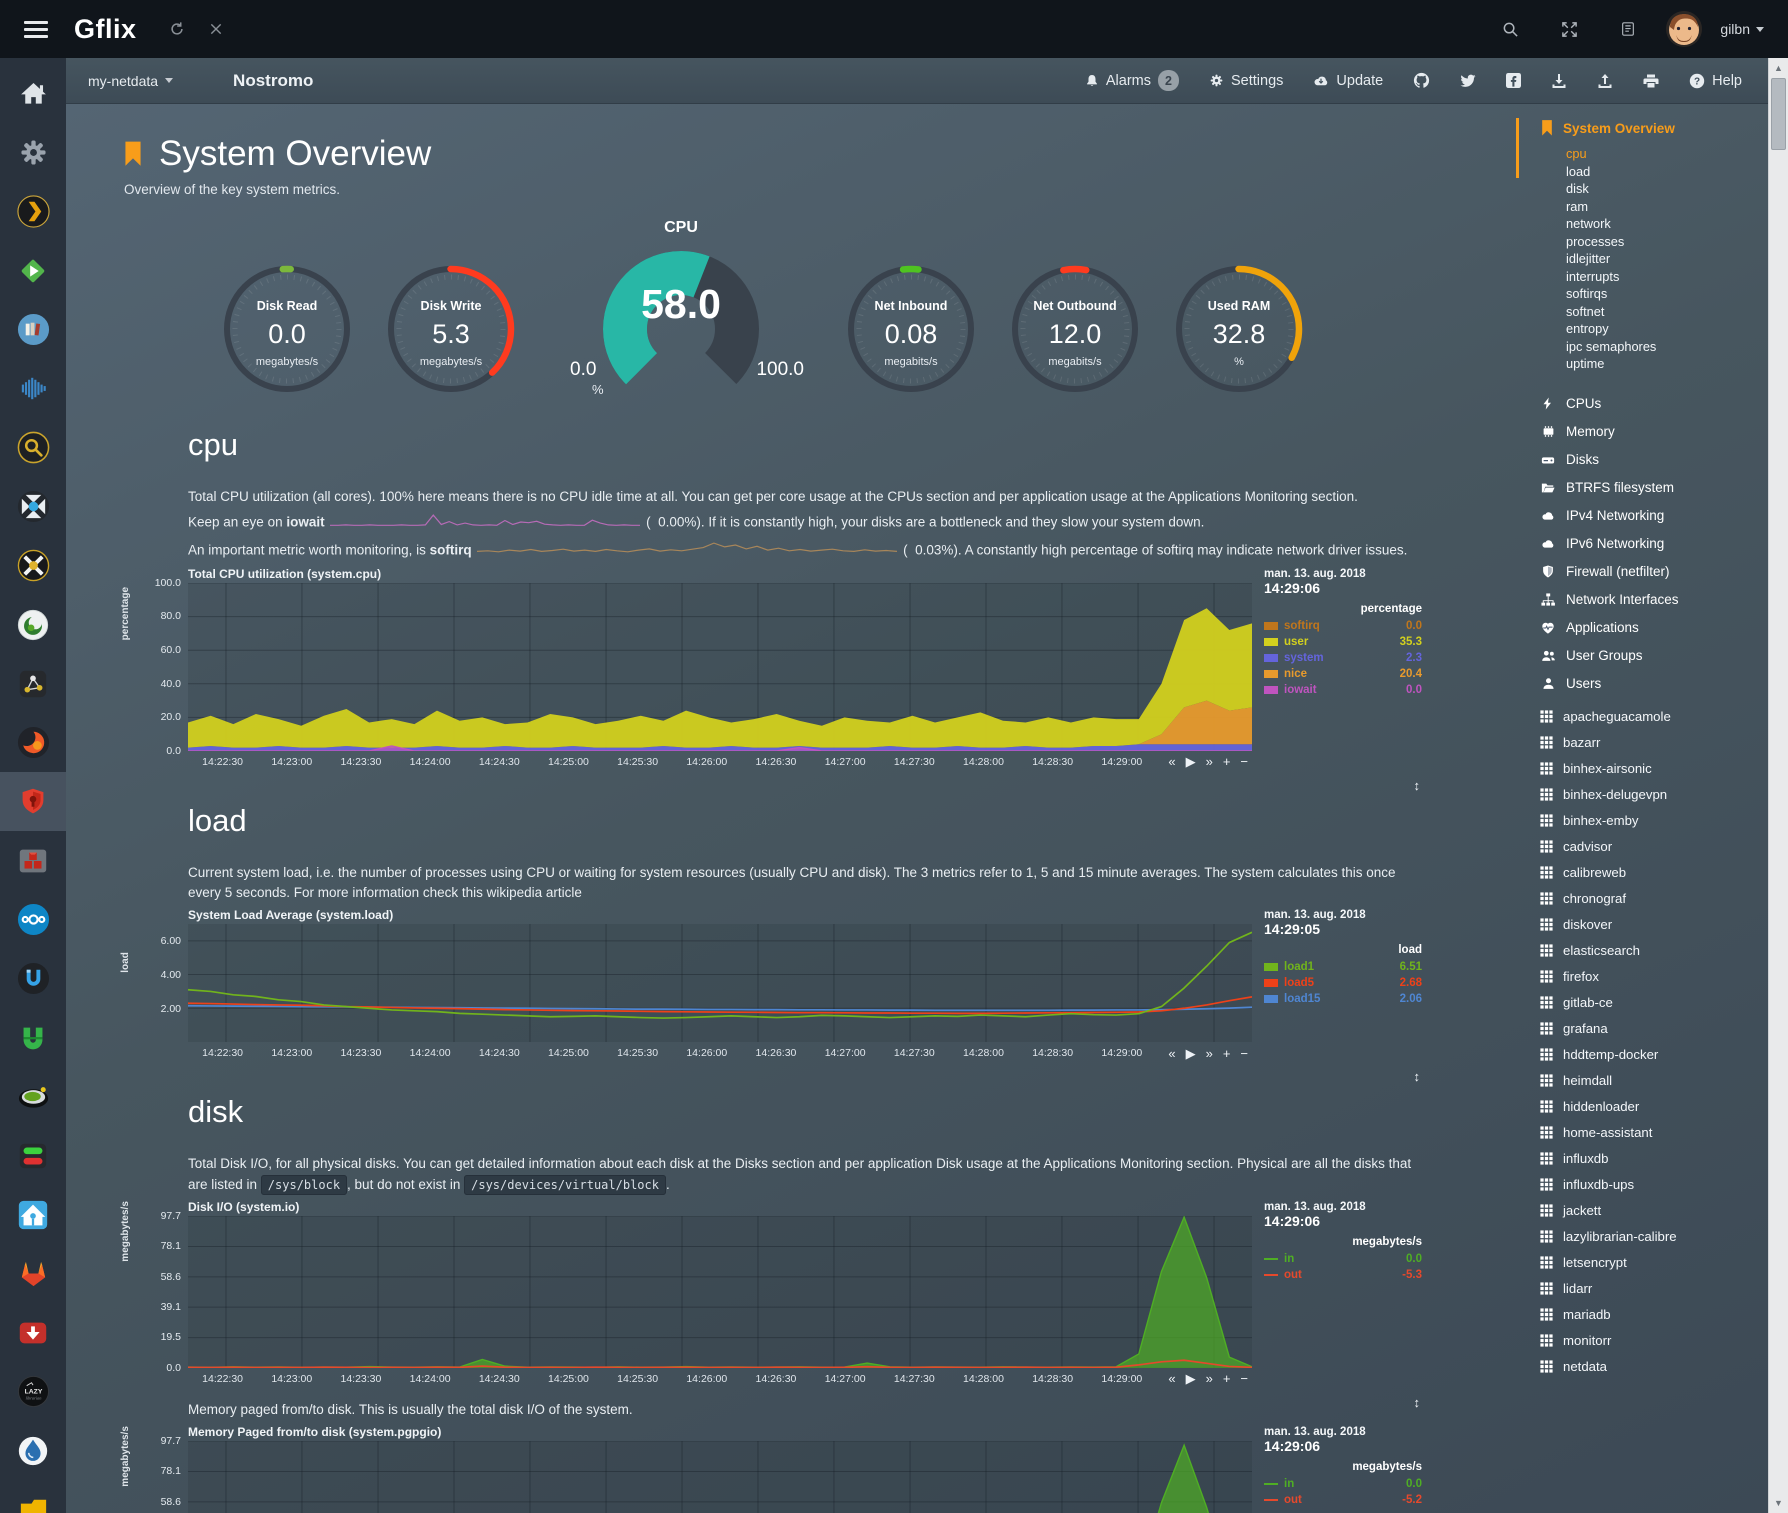 The width and height of the screenshot is (1788, 1513). I want to click on rail-item-airsonic-app-icon, so click(33, 388).